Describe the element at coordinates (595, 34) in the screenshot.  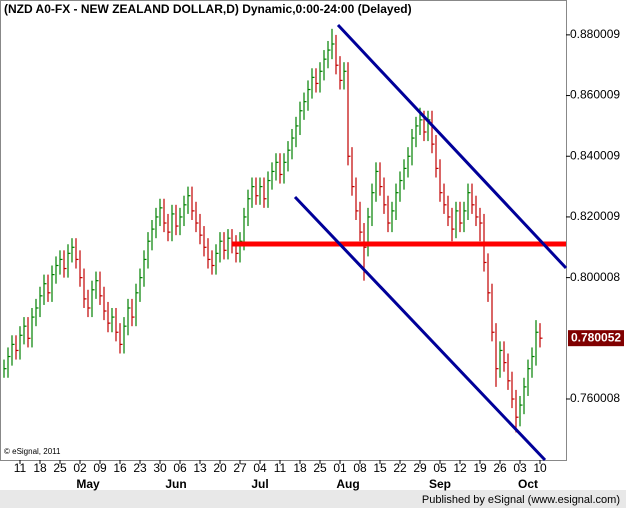
I see `y-tick-label: 0.880009` at that location.